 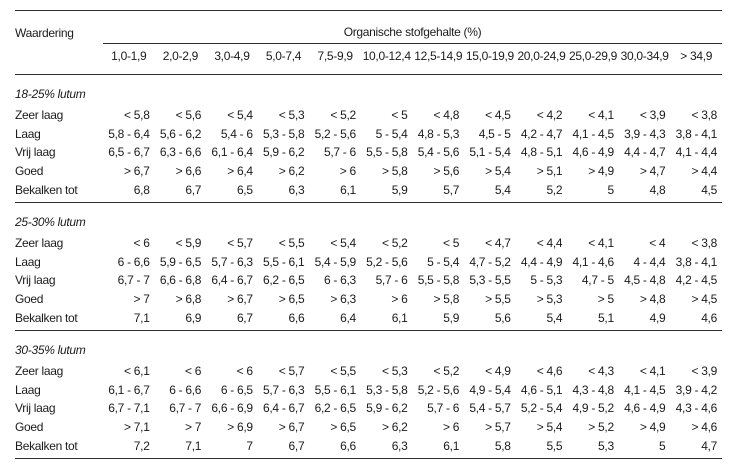 What do you see at coordinates (284, 133) in the screenshot?
I see `table-cell: 5,3 - 5,8` at bounding box center [284, 133].